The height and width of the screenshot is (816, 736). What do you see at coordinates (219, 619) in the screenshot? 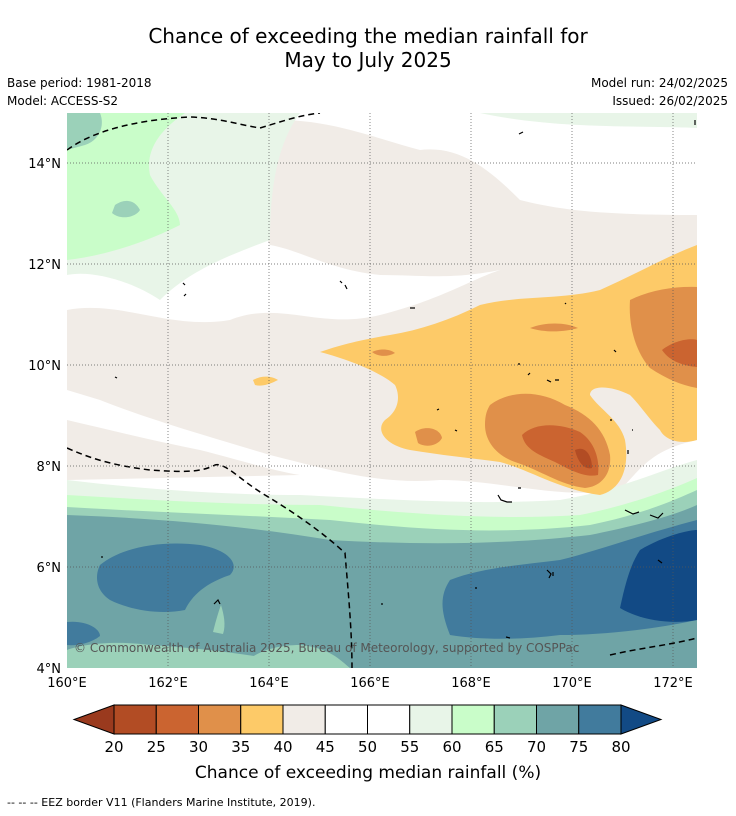
I see `field-bottom-spot` at bounding box center [219, 619].